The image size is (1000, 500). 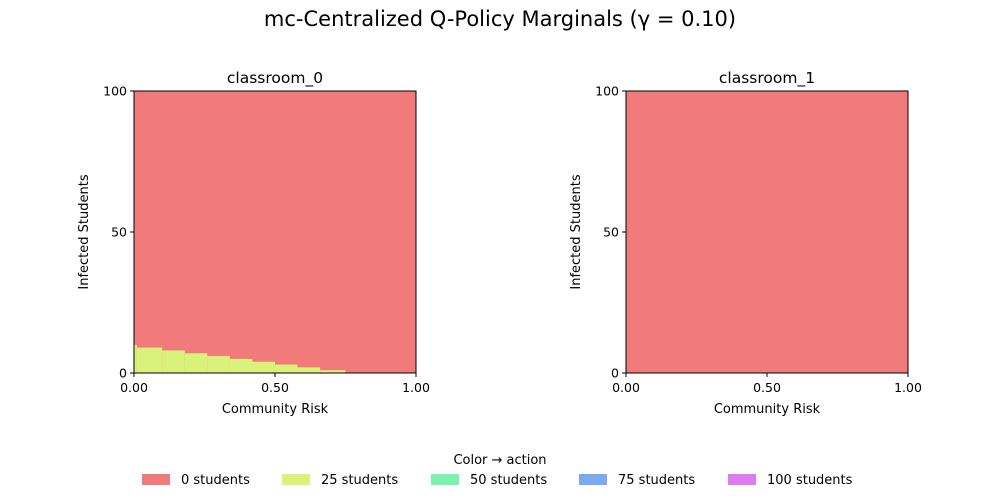 I want to click on legend-item: 50 students, so click(x=489, y=480).